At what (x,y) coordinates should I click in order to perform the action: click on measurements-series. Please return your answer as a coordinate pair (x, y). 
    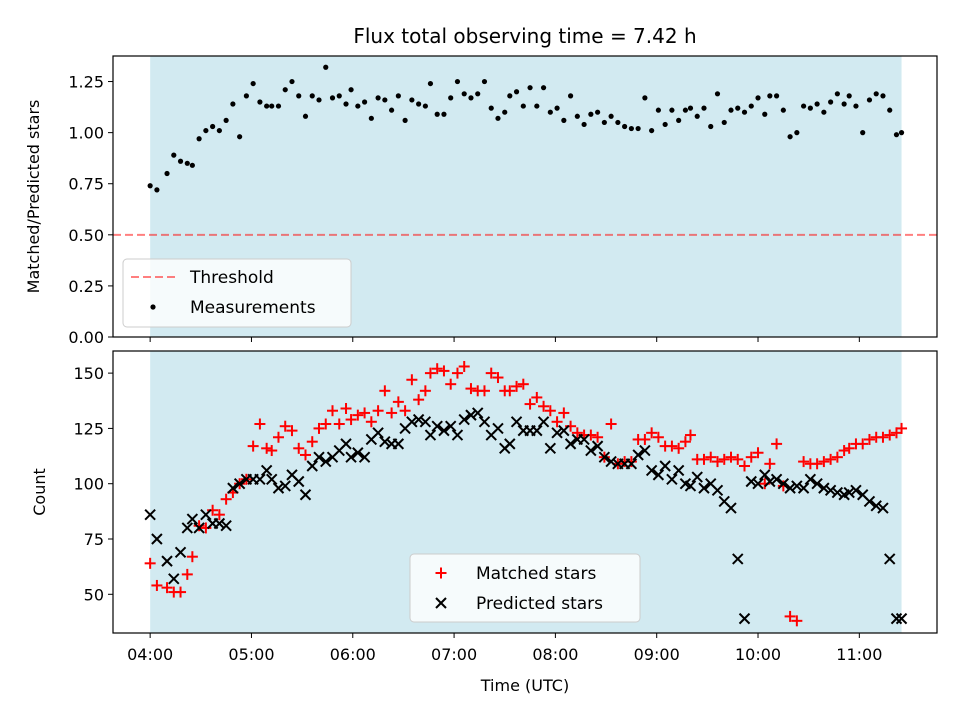
    Looking at the image, I should click on (526, 128).